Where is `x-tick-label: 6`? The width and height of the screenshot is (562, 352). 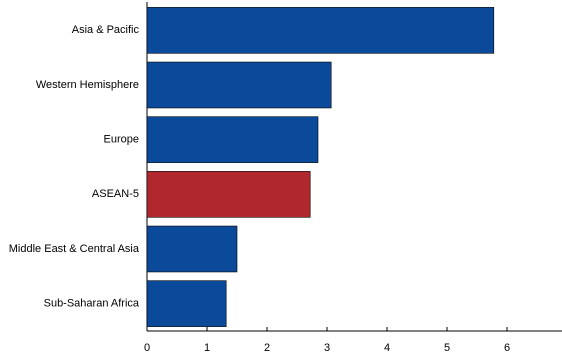
x-tick-label: 6 is located at coordinates (507, 347).